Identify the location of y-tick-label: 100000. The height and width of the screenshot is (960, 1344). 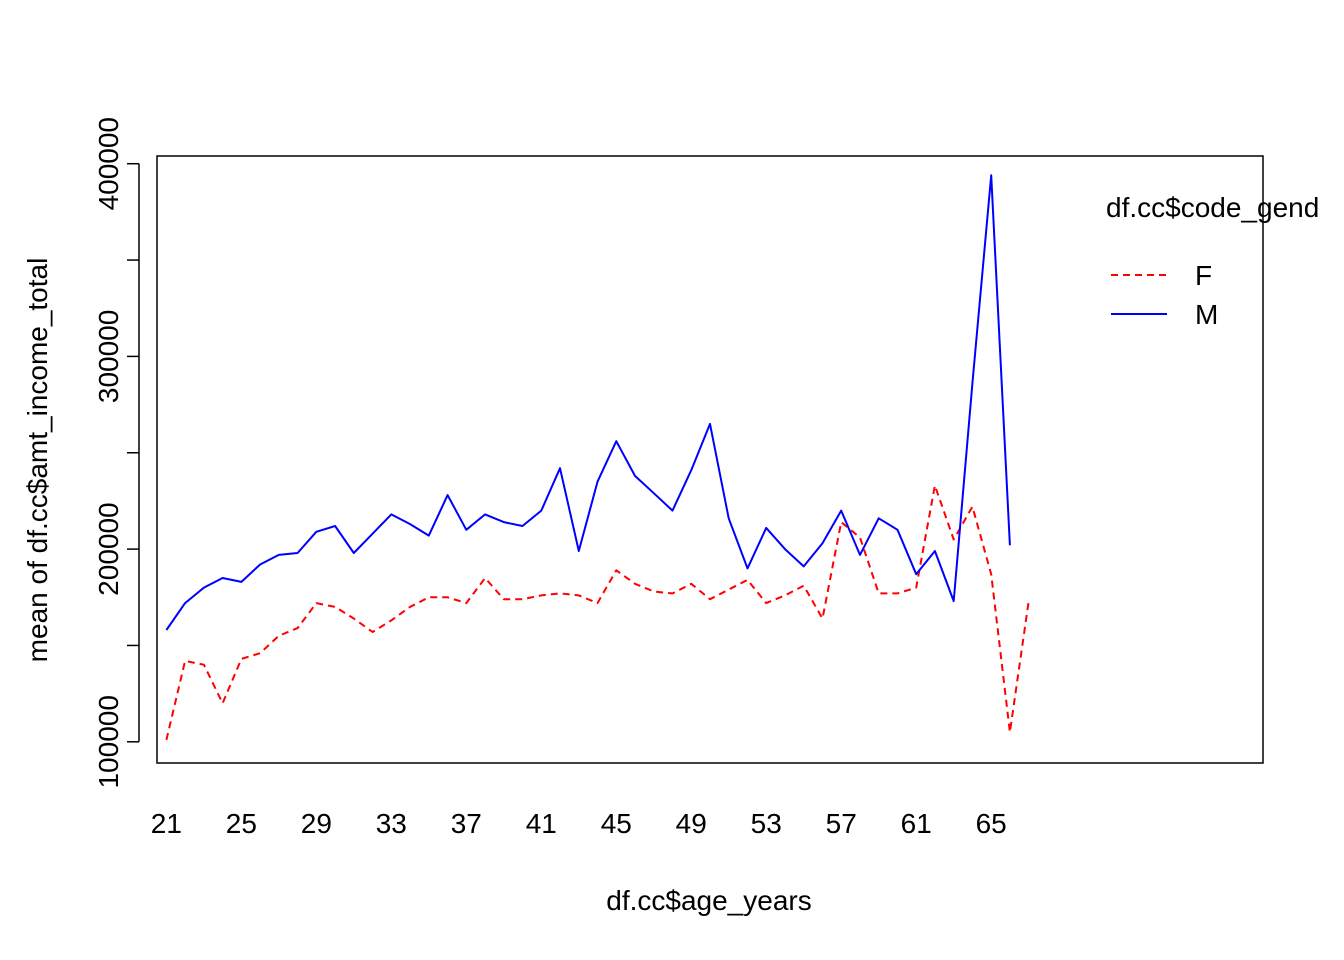
(108, 741).